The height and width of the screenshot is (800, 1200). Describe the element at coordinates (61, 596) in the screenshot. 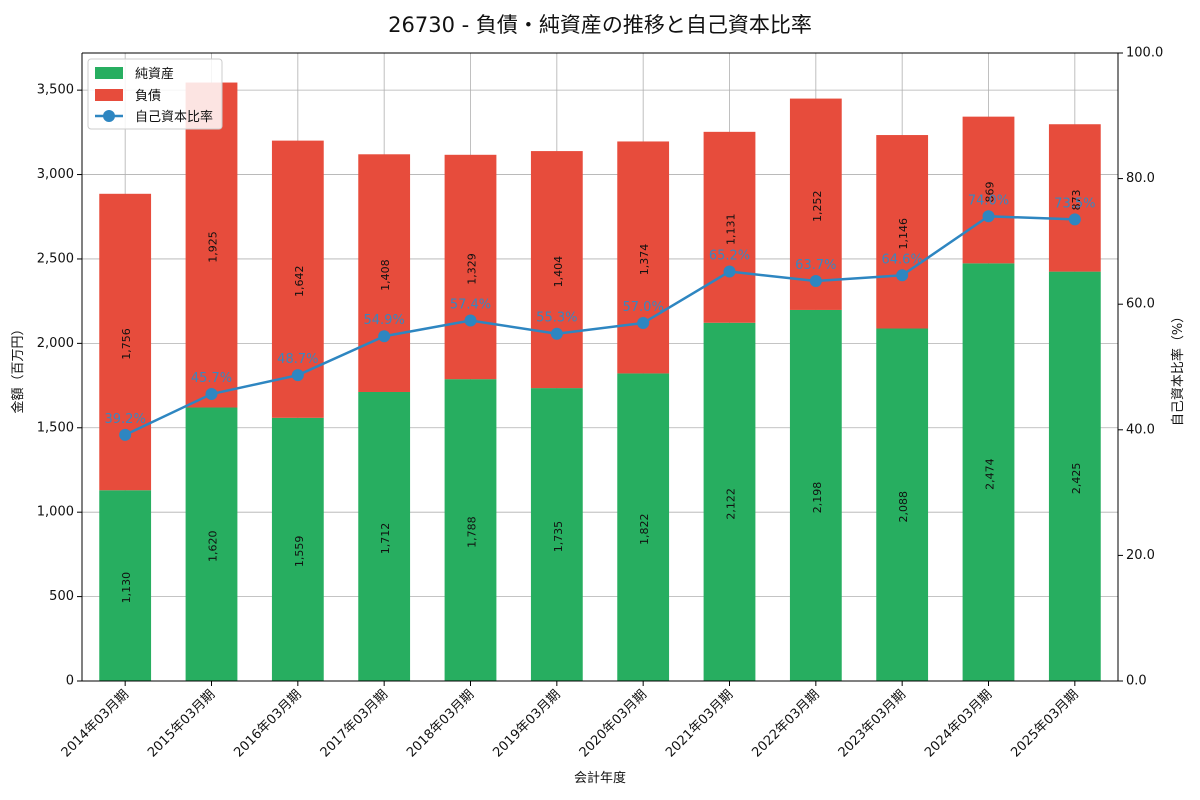

I see `y-tick-label-left: 500` at that location.